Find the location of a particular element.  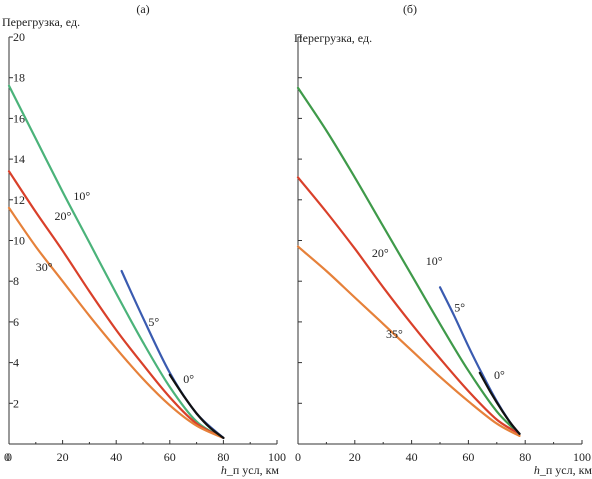

panel-a-x-tick-label: 60 is located at coordinates (170, 457).